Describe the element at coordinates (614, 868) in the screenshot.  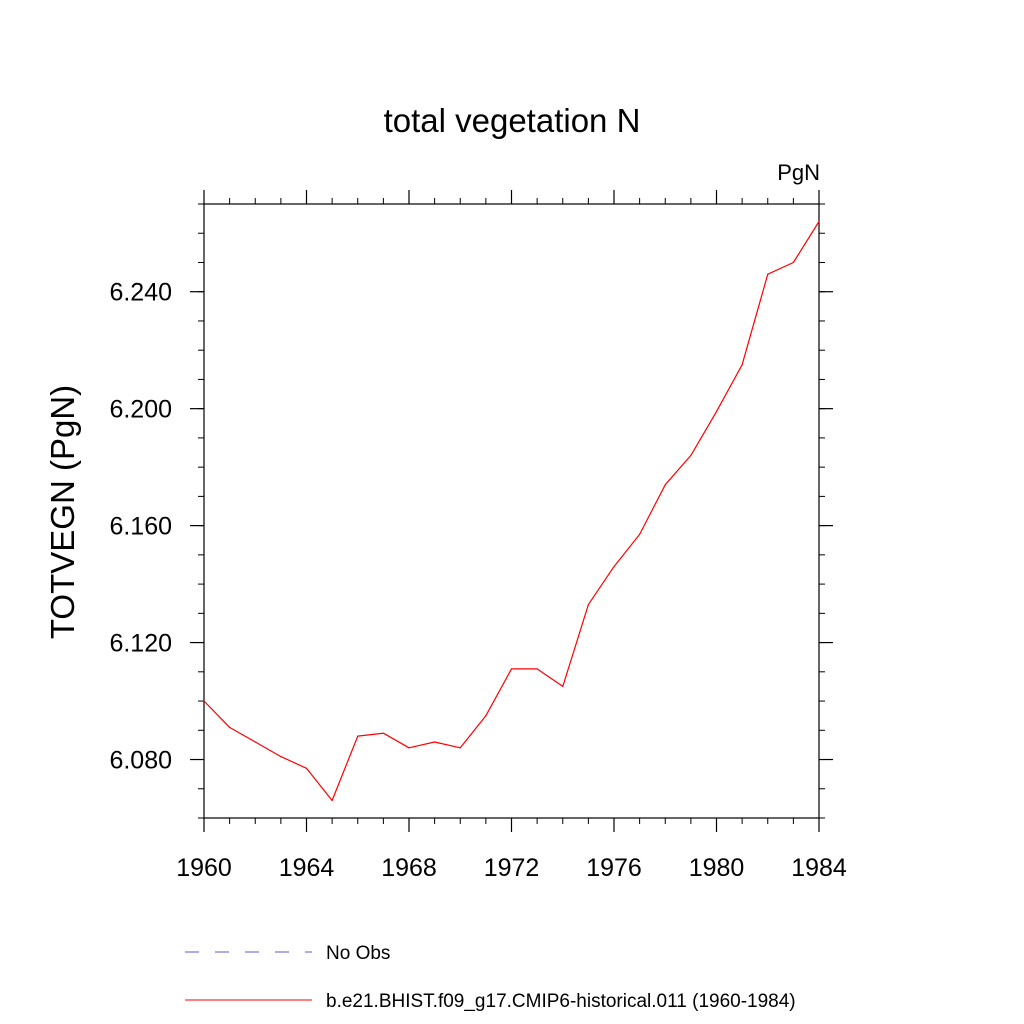
I see `x-tick-label: 1976` at that location.